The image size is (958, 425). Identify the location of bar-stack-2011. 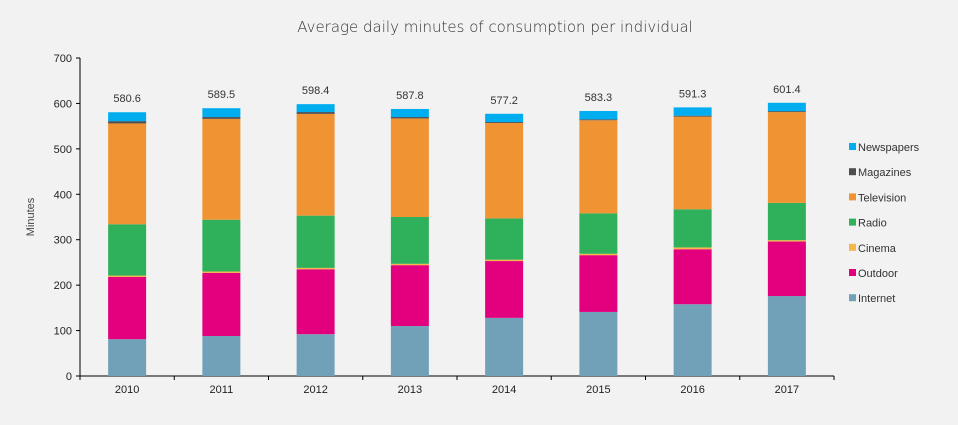
(221, 242).